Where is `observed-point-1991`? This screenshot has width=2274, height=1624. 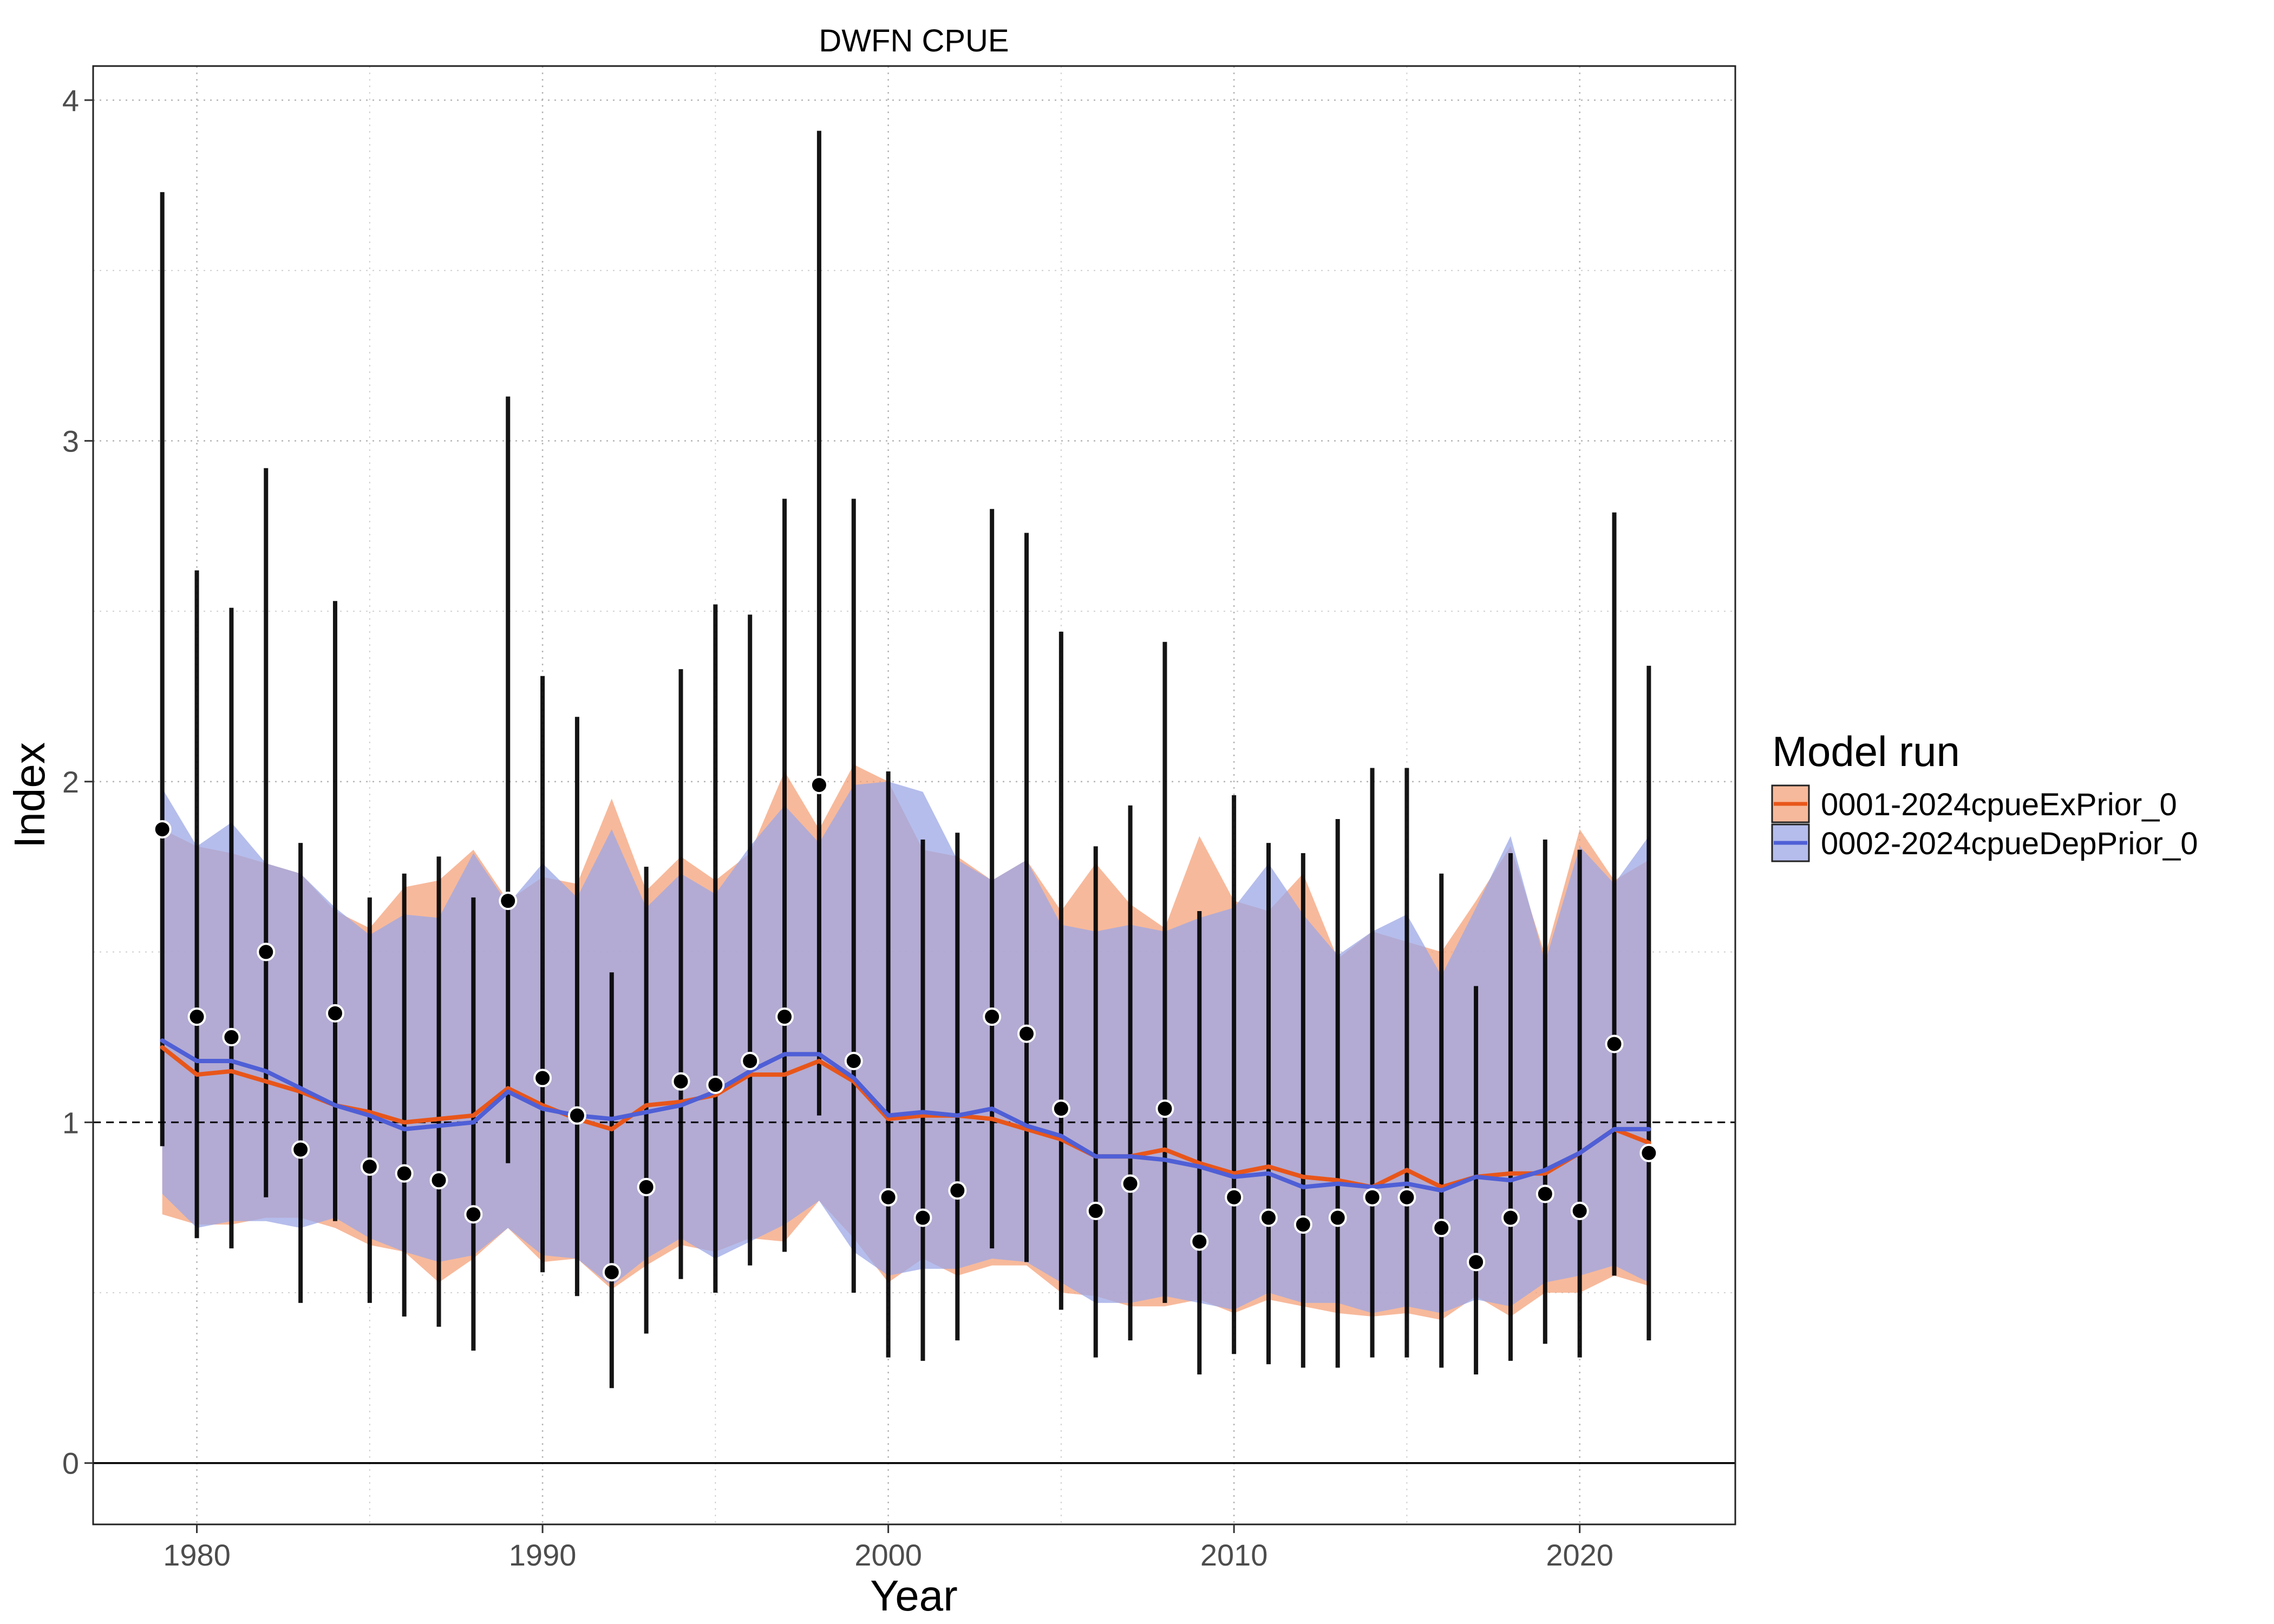
observed-point-1991 is located at coordinates (577, 1115).